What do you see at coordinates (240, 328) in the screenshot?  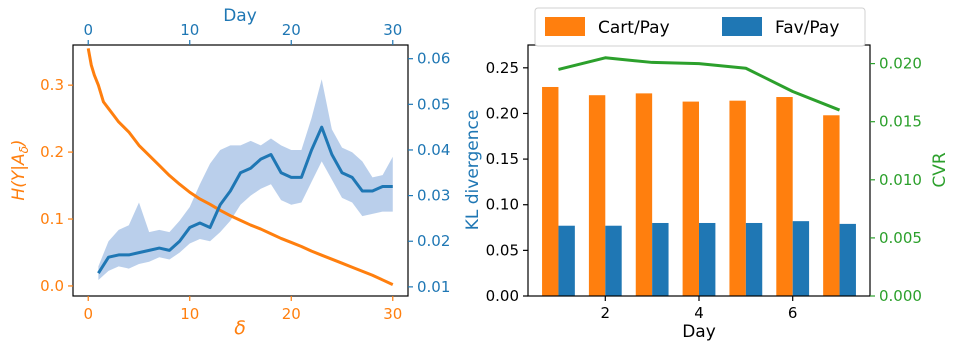 I see `left-x-axis-label: δ` at bounding box center [240, 328].